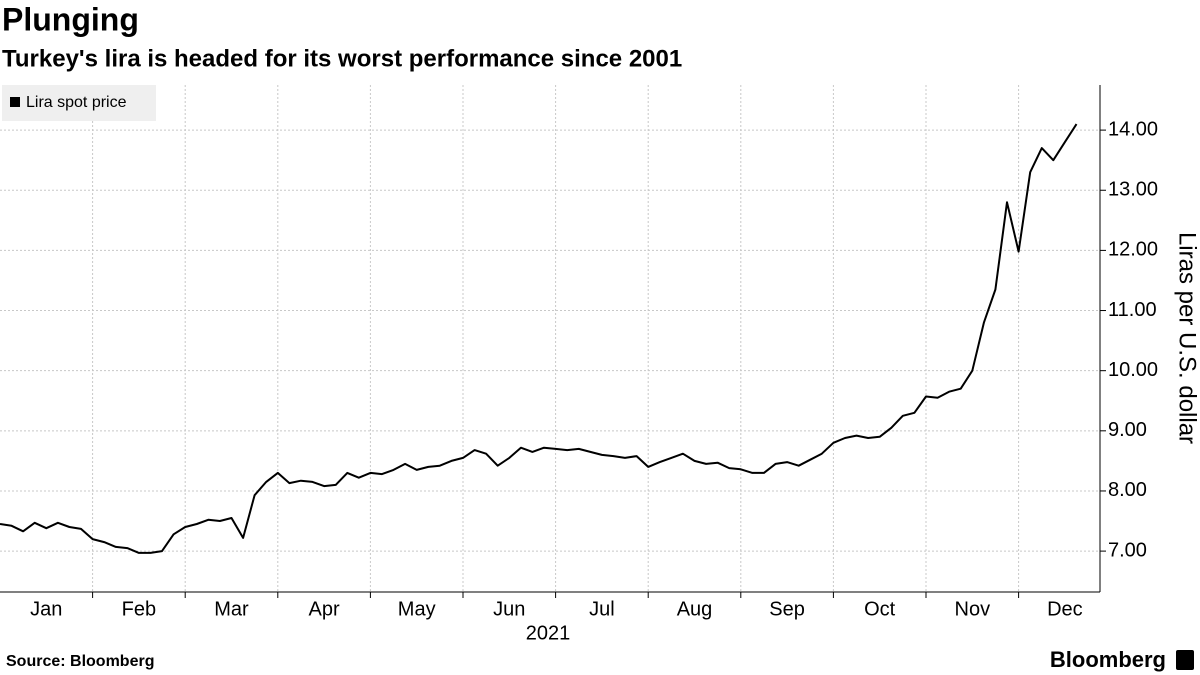 This screenshot has height=675, width=1200. Describe the element at coordinates (1185, 660) in the screenshot. I see `brand-icon` at that location.